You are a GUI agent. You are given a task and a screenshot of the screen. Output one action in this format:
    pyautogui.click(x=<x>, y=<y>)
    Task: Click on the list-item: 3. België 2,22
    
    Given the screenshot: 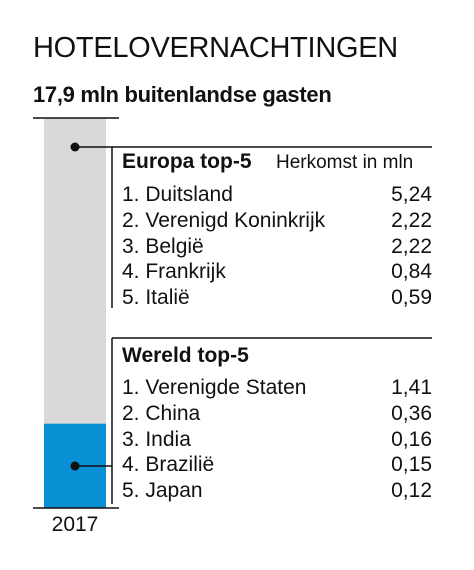 What is the action you would take?
    pyautogui.click(x=277, y=247)
    